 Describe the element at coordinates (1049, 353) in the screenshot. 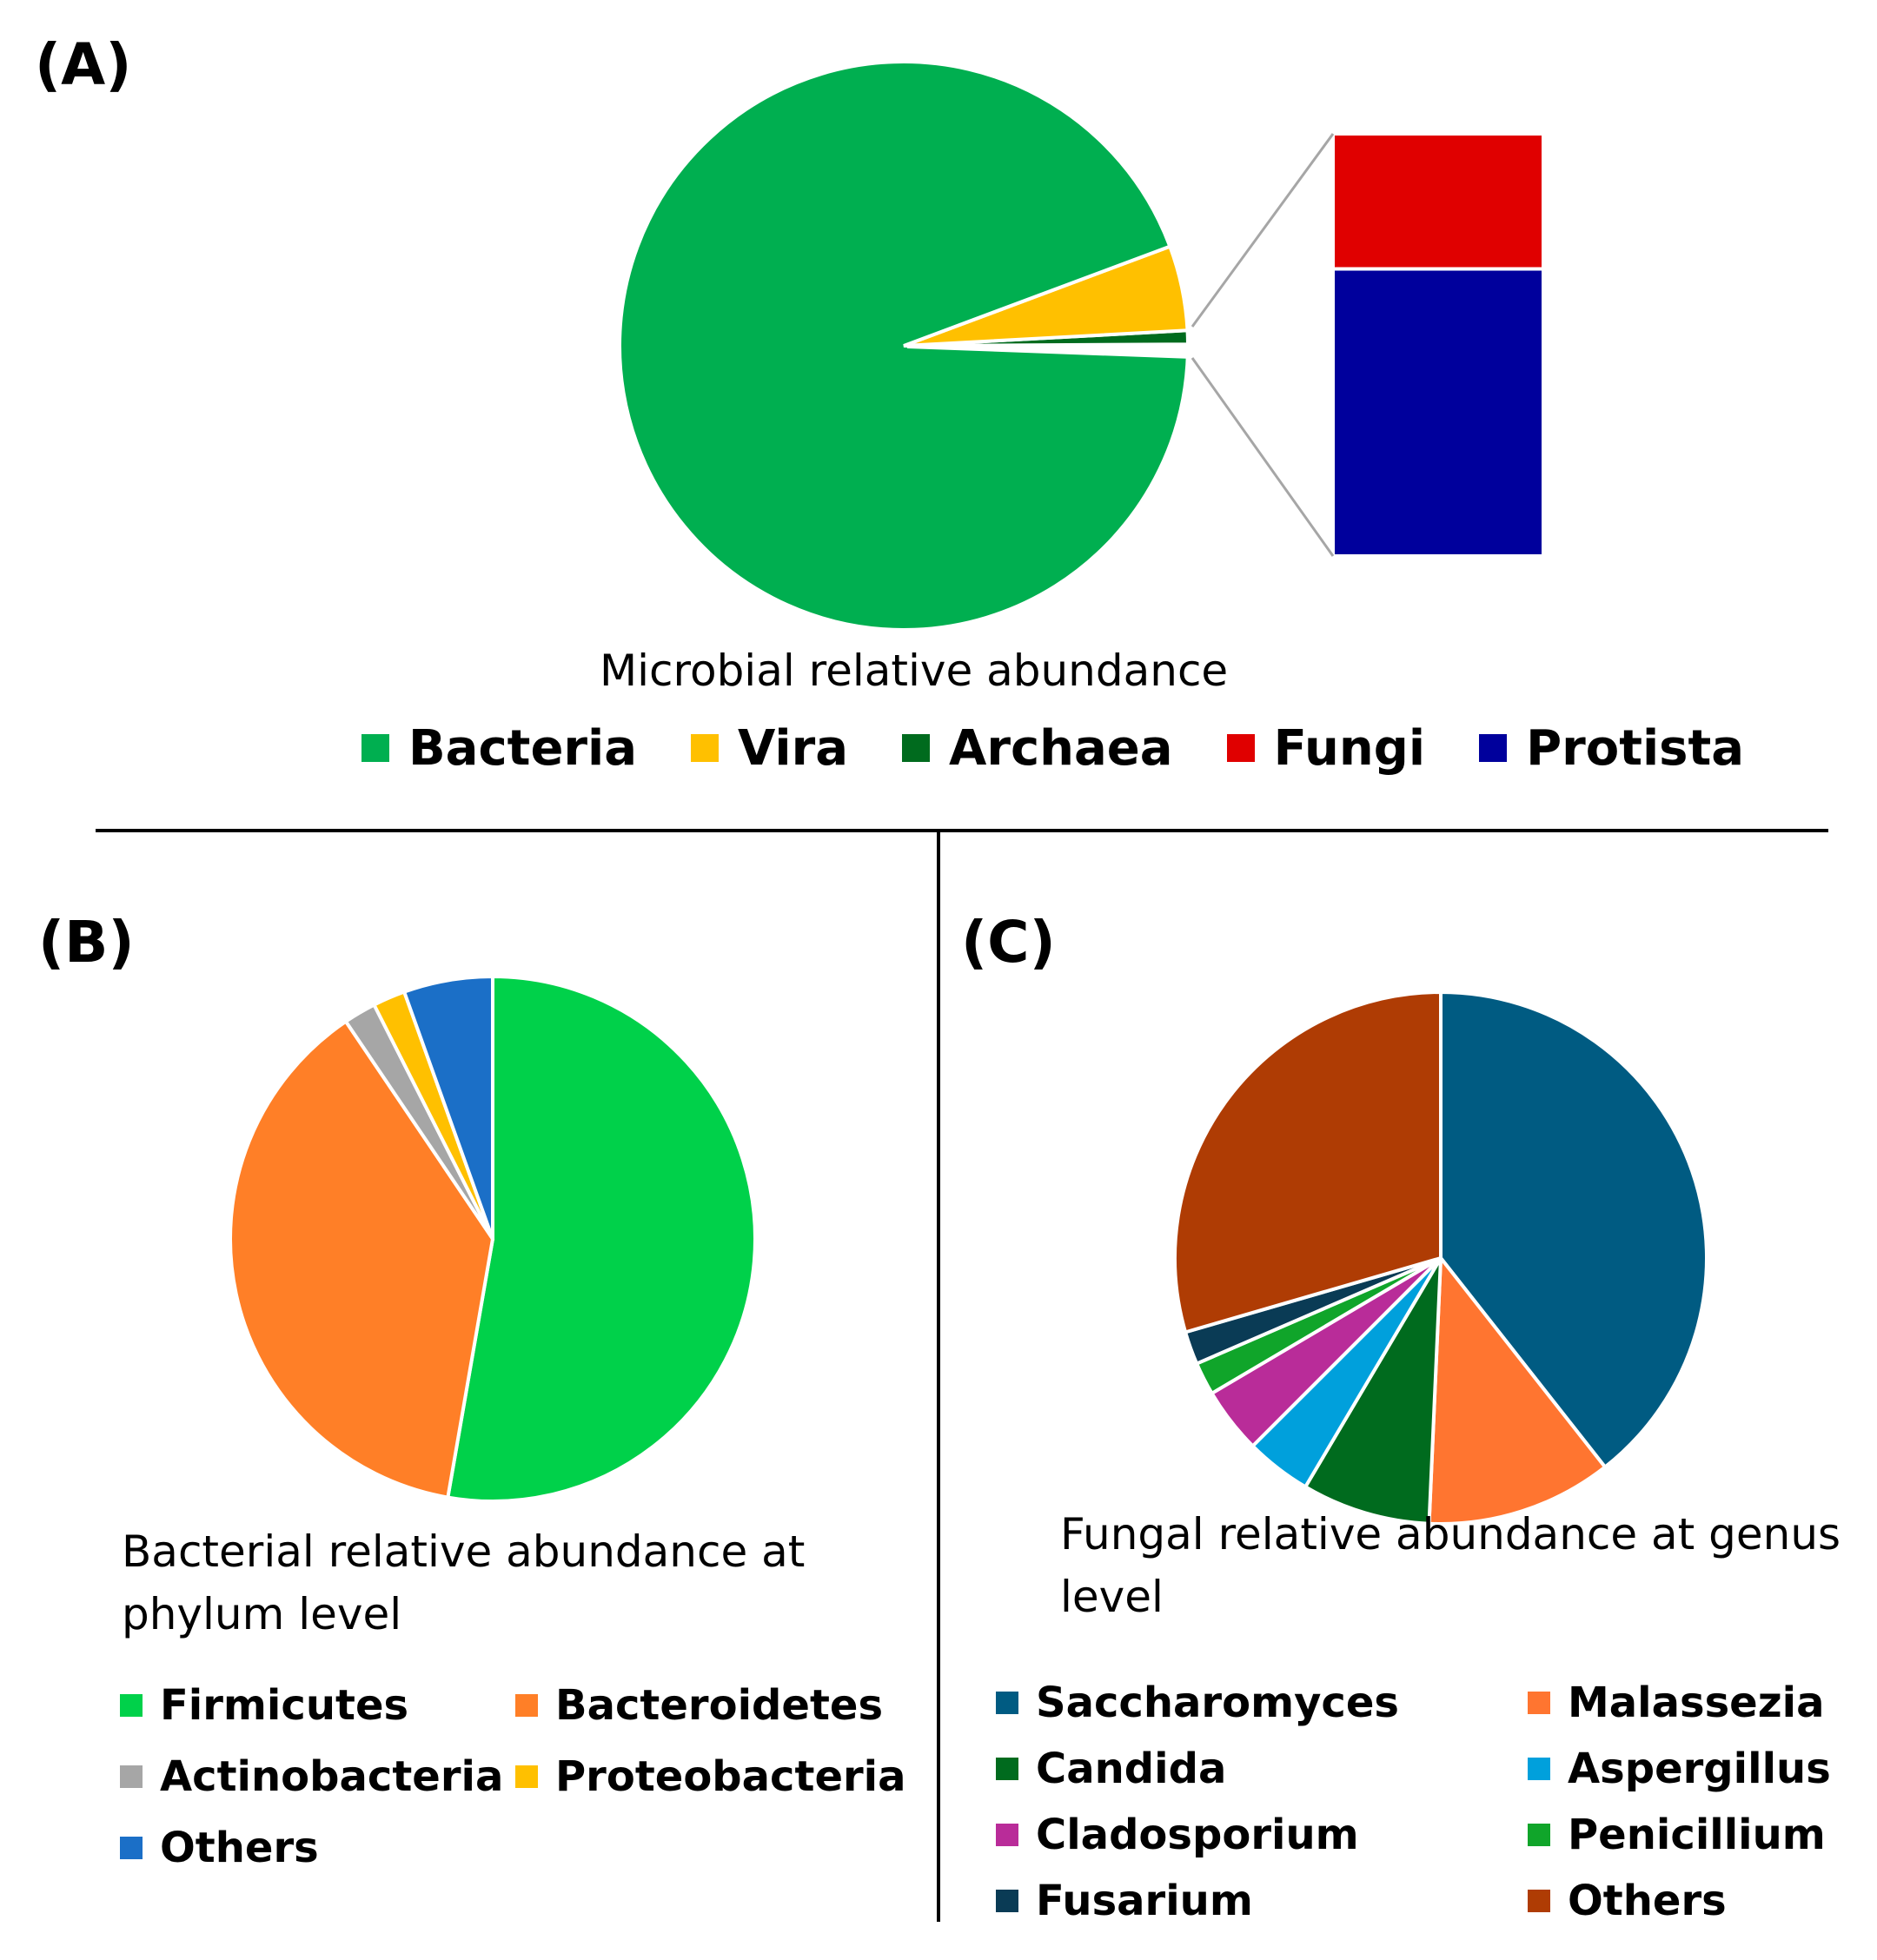

I see `pie-slice-fungi-protista-group` at that location.